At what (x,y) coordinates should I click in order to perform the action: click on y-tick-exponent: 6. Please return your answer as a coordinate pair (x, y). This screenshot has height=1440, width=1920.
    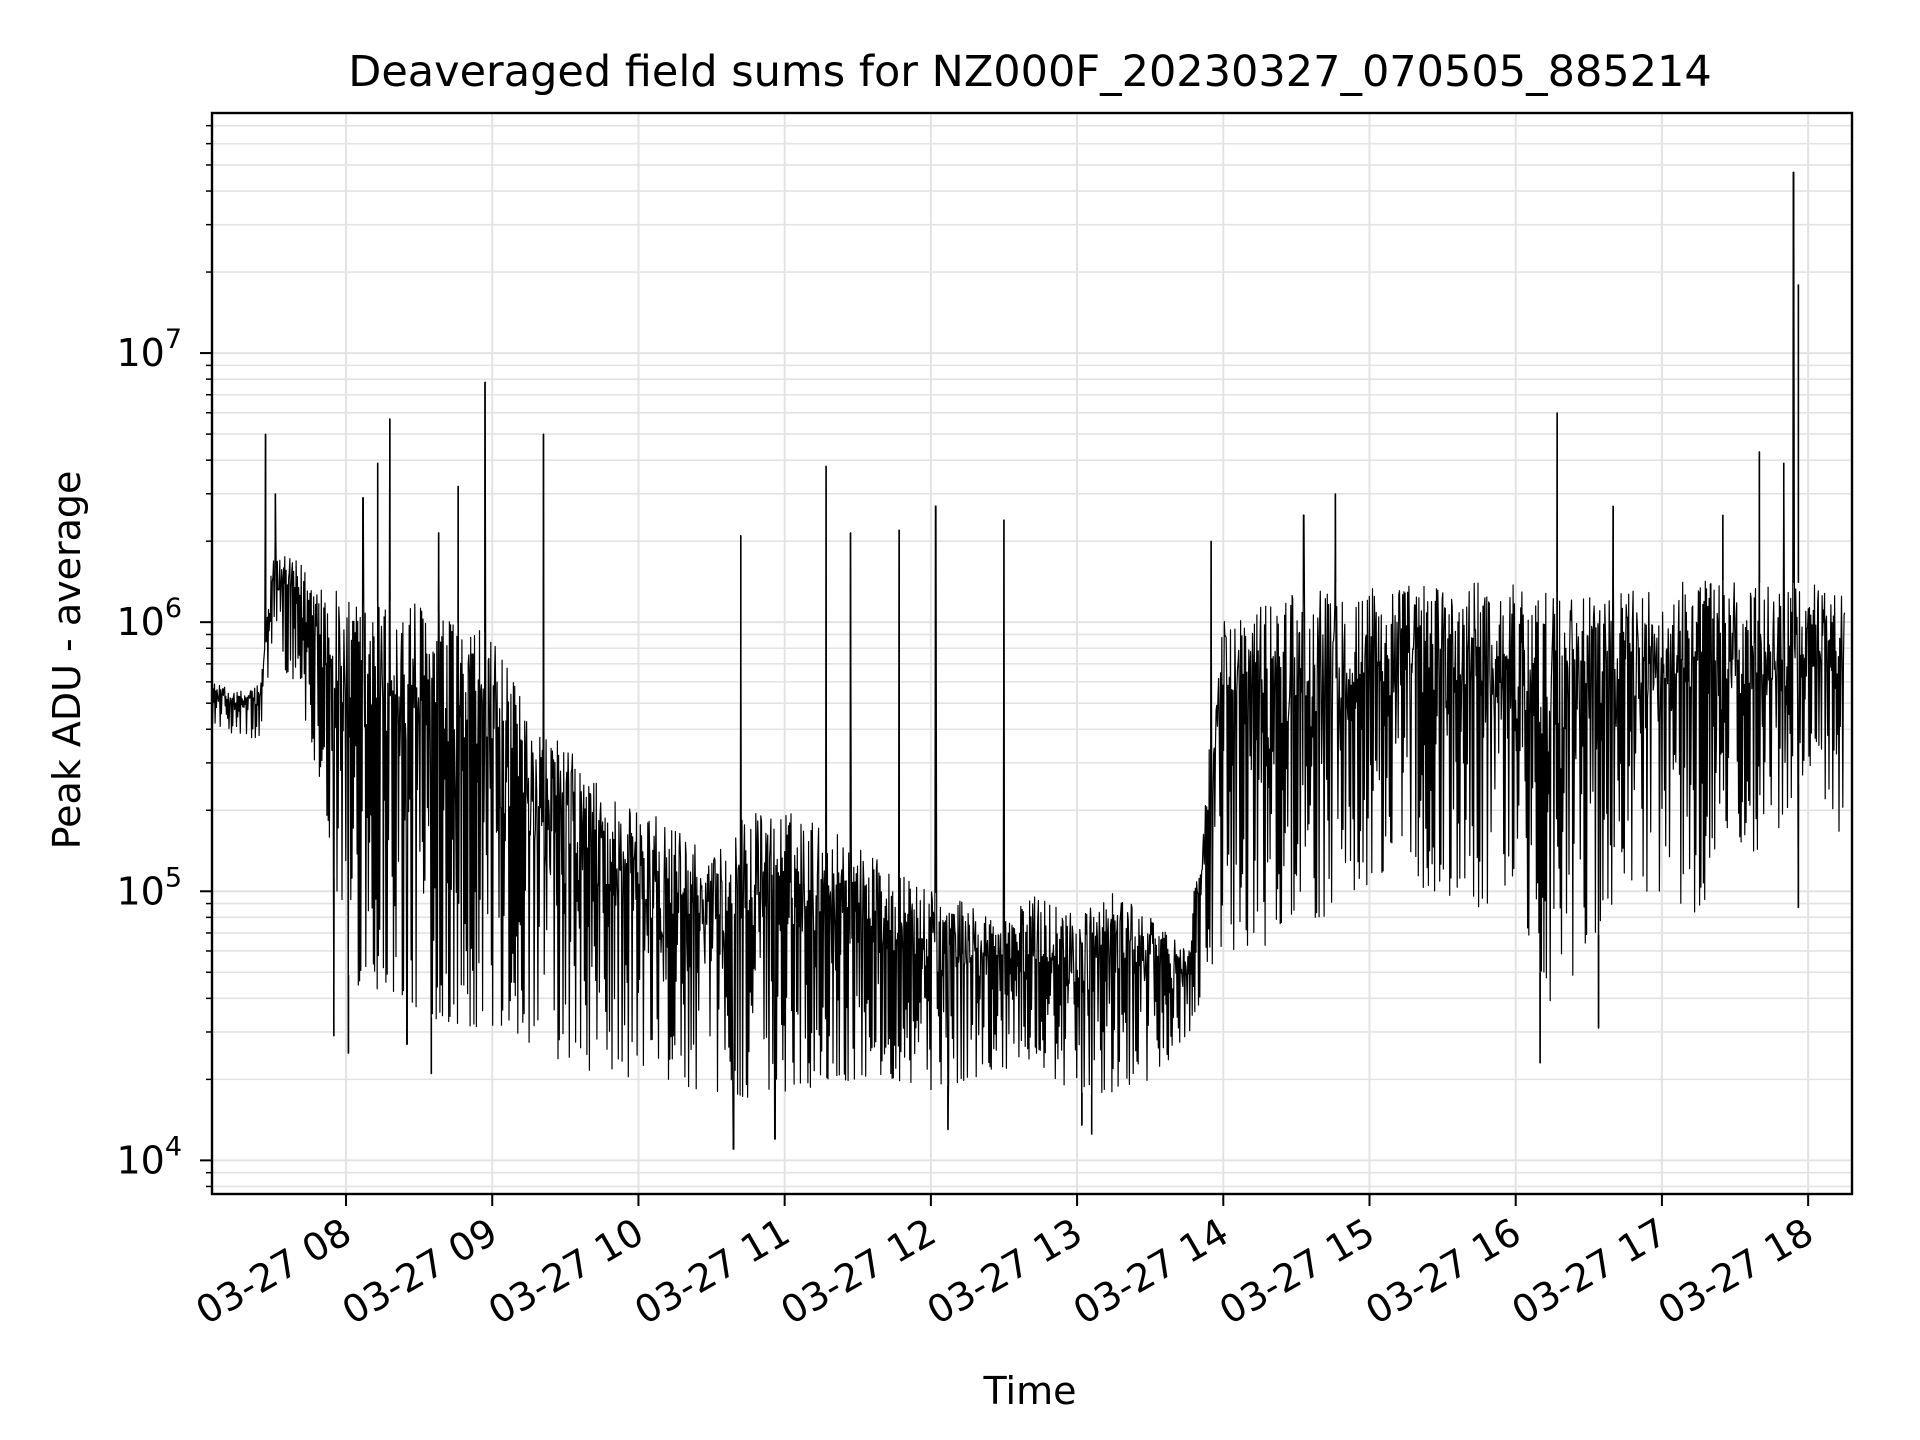
    Looking at the image, I should click on (173, 608).